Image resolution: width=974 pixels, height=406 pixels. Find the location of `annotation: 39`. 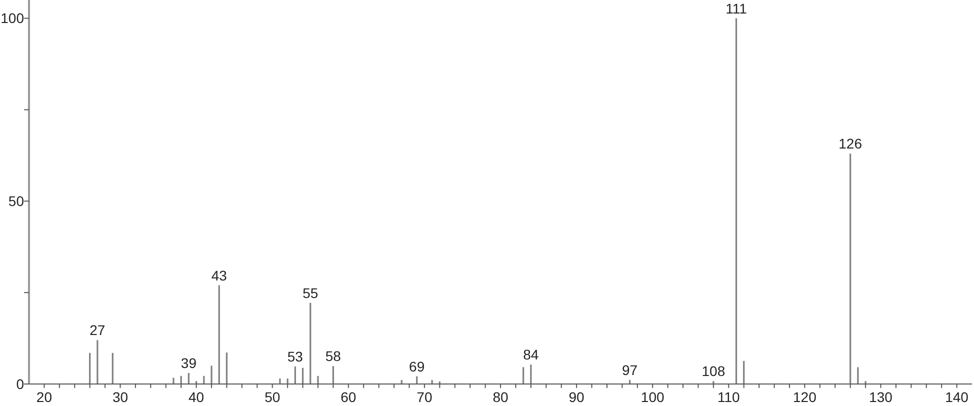

annotation: 39 is located at coordinates (188, 363).